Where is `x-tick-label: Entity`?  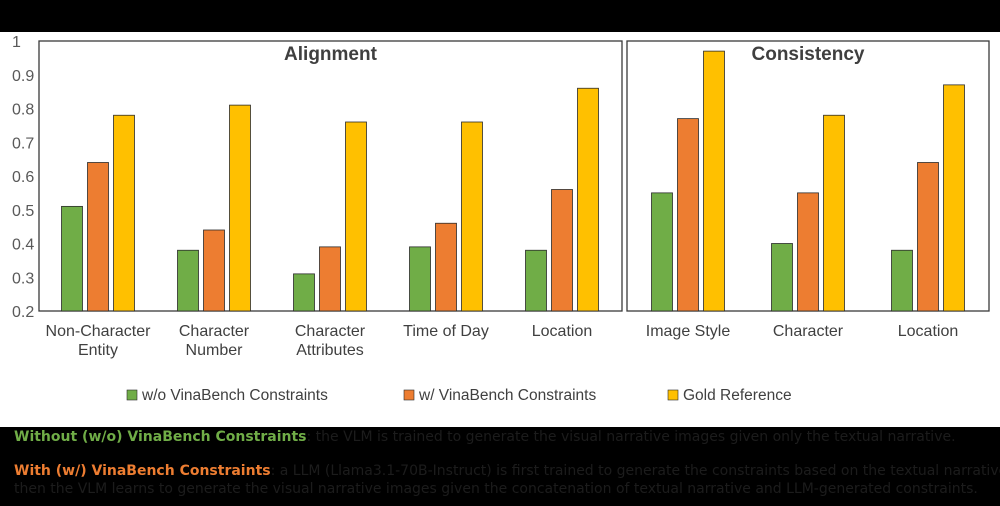 x-tick-label: Entity is located at coordinates (98, 350).